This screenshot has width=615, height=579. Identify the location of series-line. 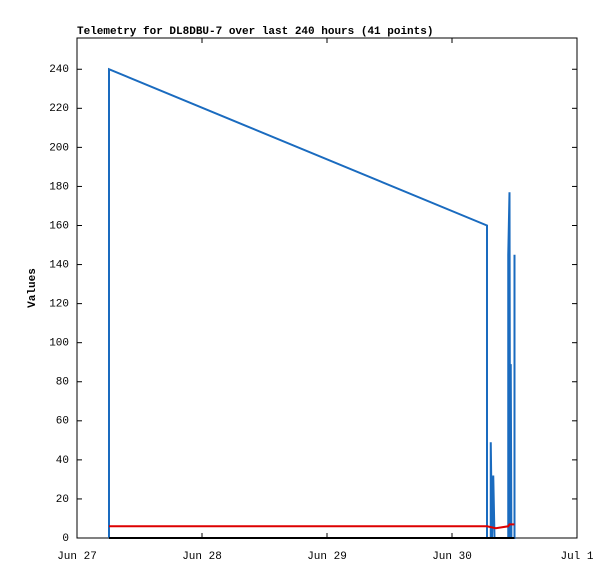
(312, 526).